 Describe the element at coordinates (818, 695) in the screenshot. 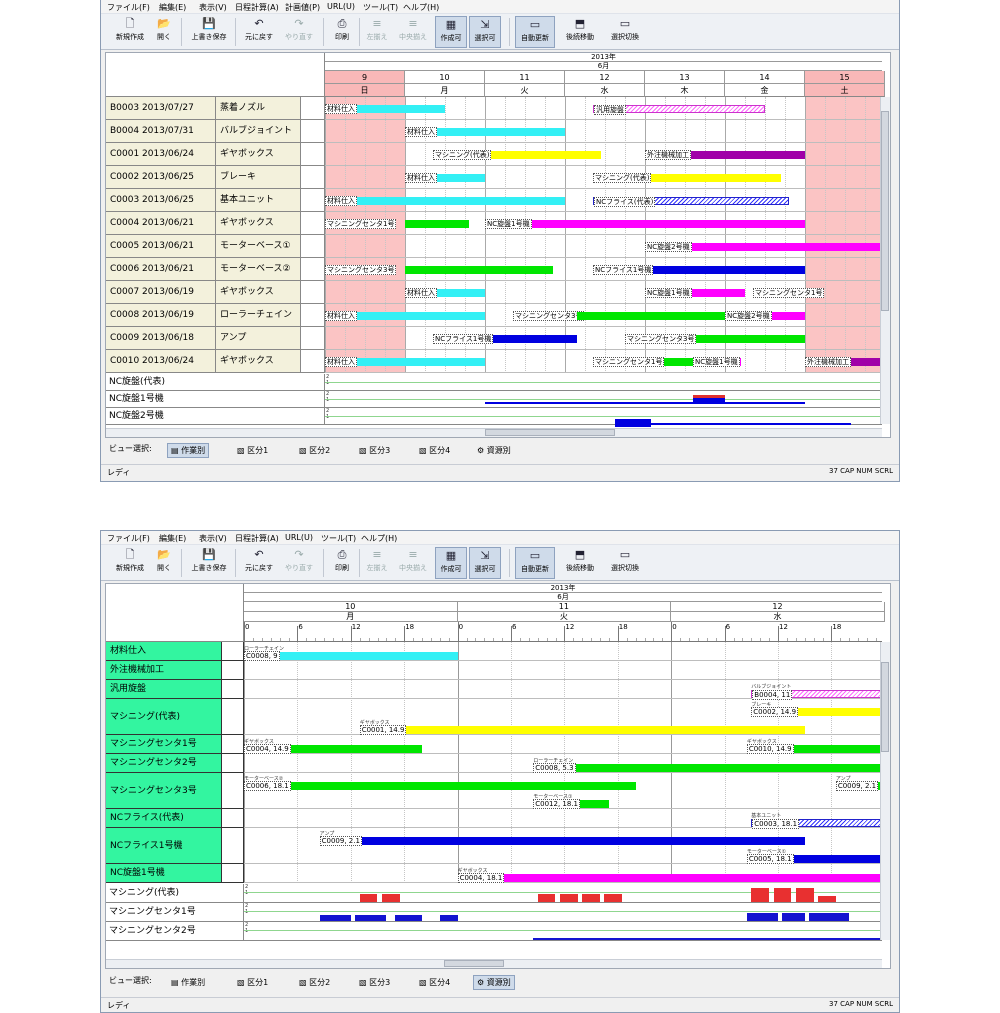

I see `task-bar: B0004, 11` at that location.